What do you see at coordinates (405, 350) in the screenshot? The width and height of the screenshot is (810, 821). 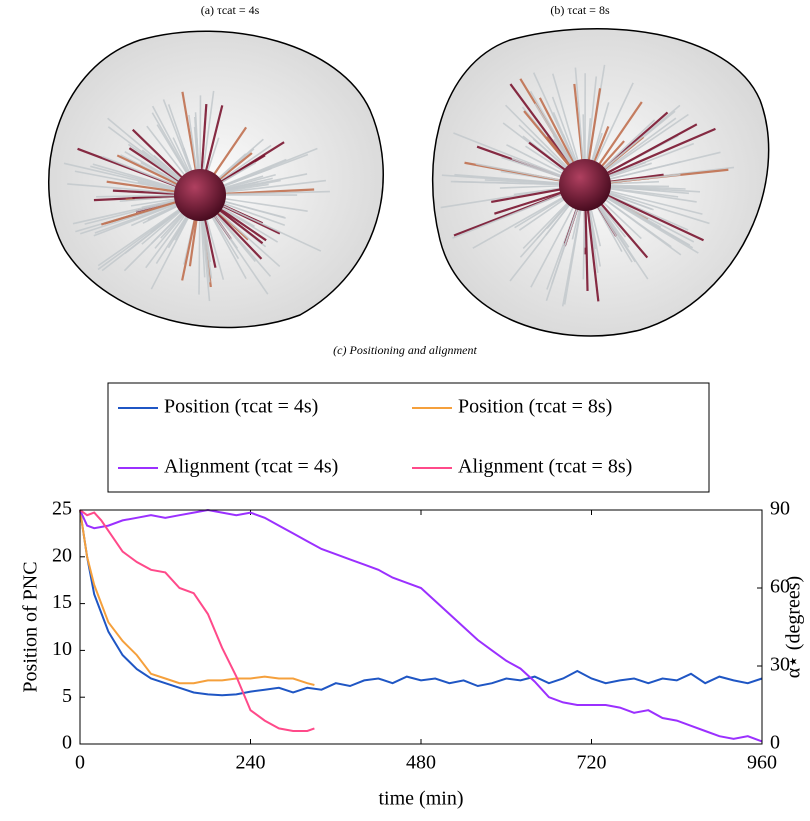 I see `caption: (c) Positioning and alignment` at bounding box center [405, 350].